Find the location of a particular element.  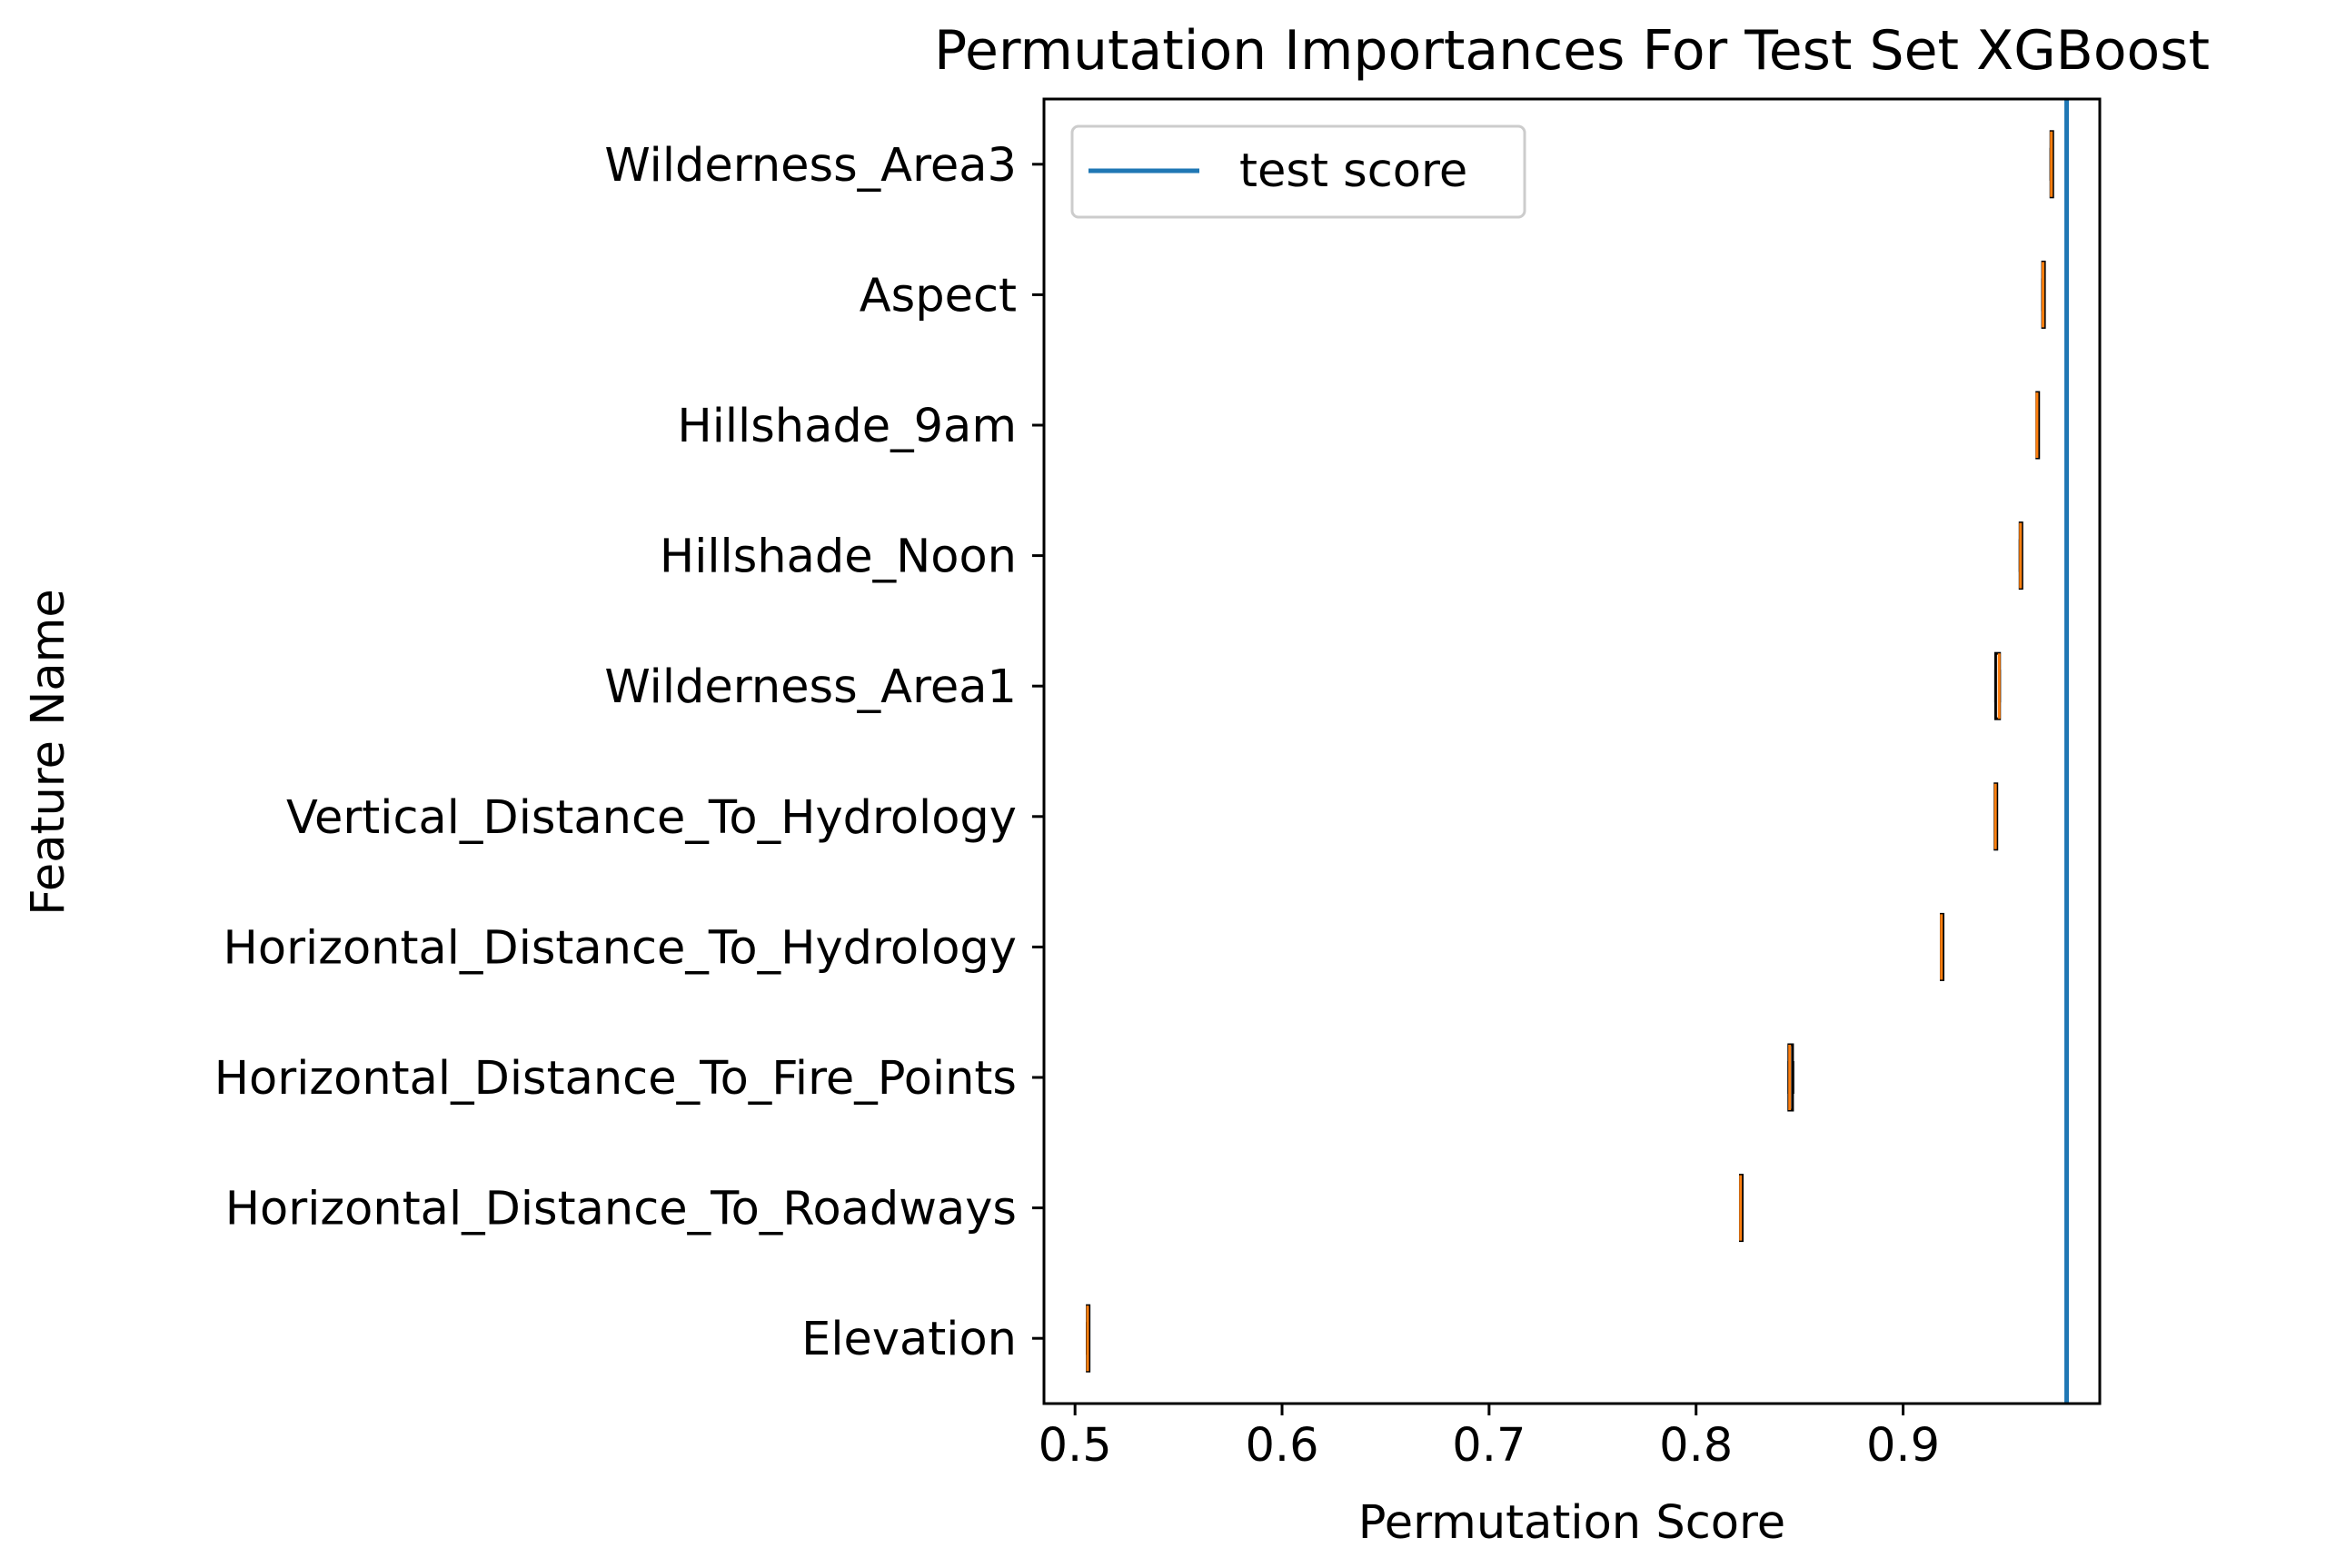

legend: test score is located at coordinates (1298, 171).